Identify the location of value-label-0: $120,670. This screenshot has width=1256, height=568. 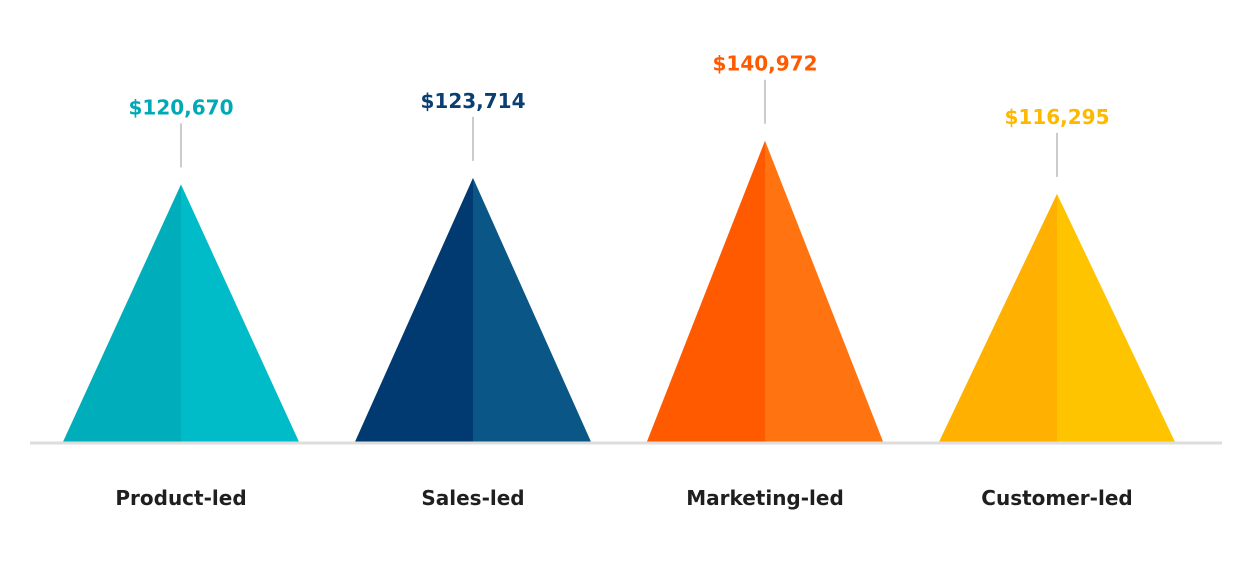
(180, 107).